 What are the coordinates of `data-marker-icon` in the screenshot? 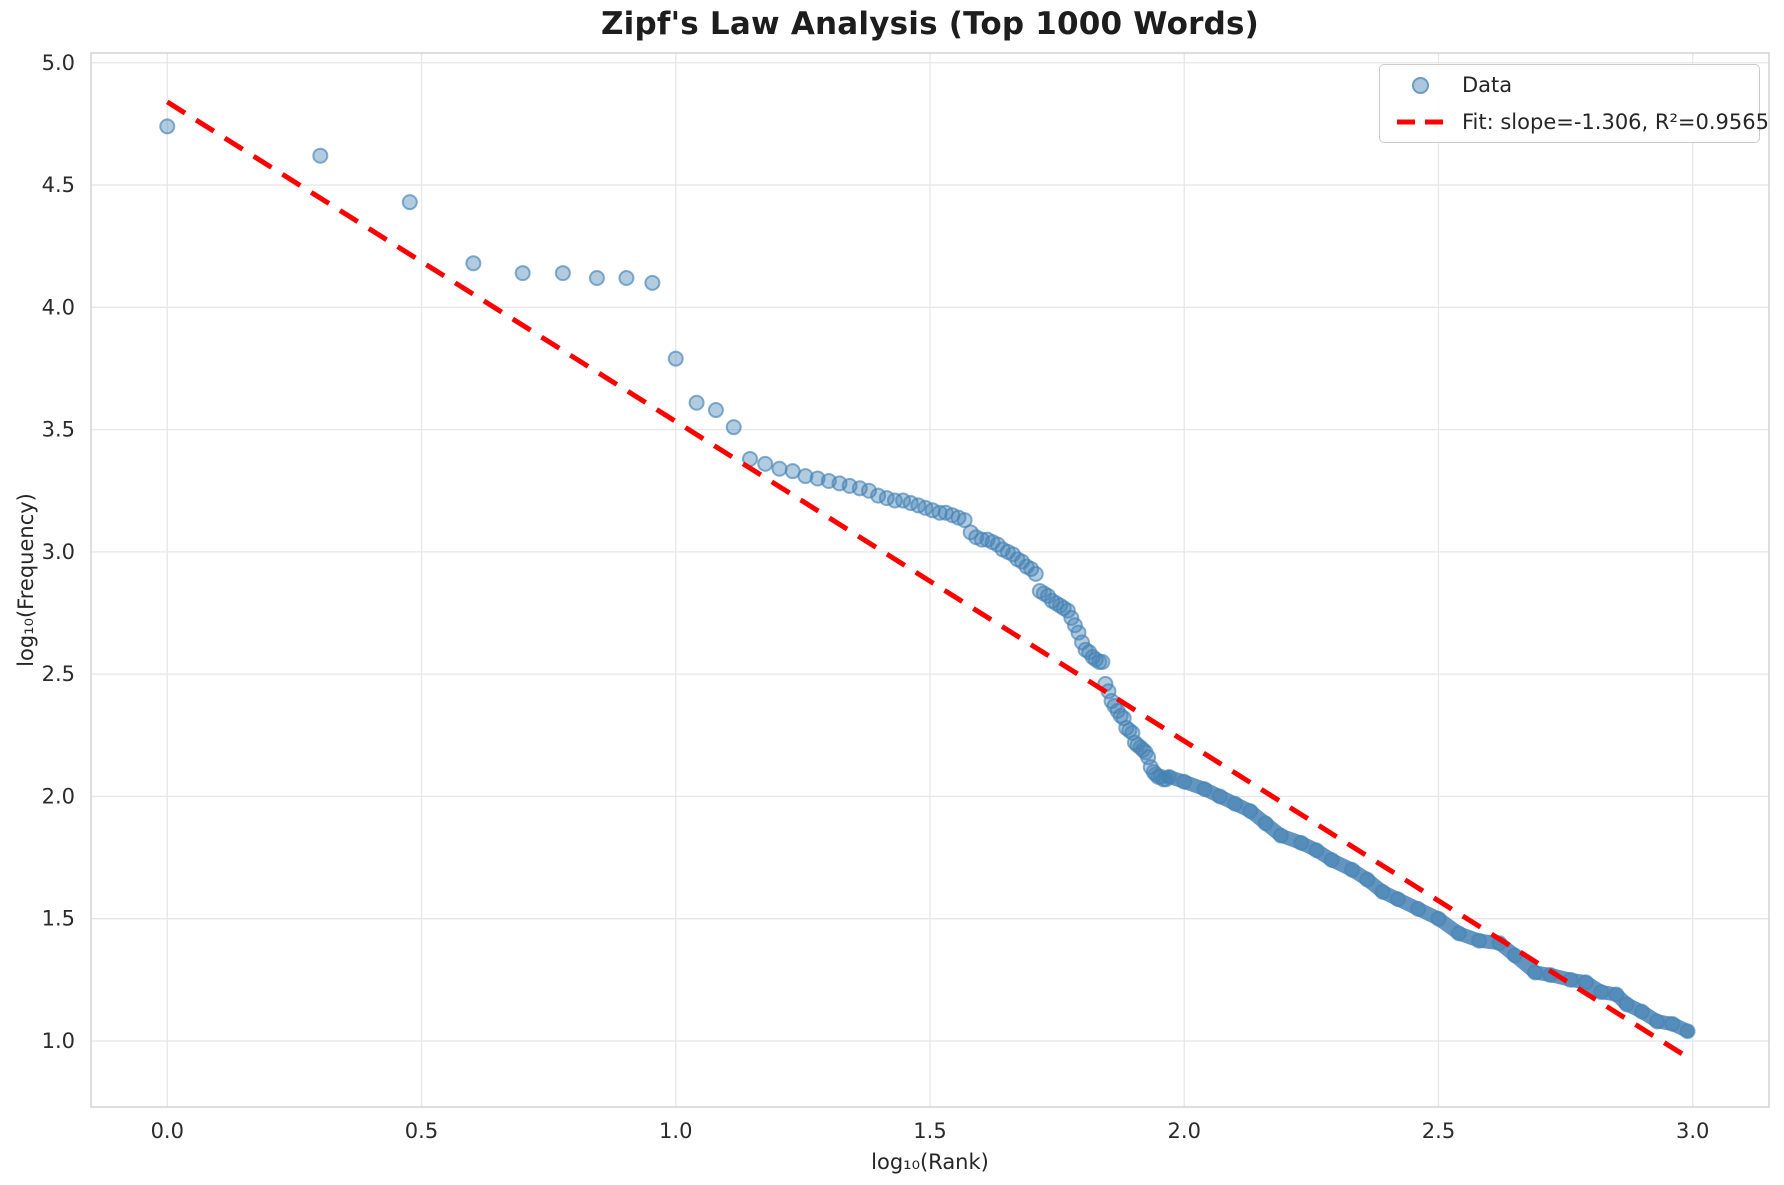 It's located at (1420, 85).